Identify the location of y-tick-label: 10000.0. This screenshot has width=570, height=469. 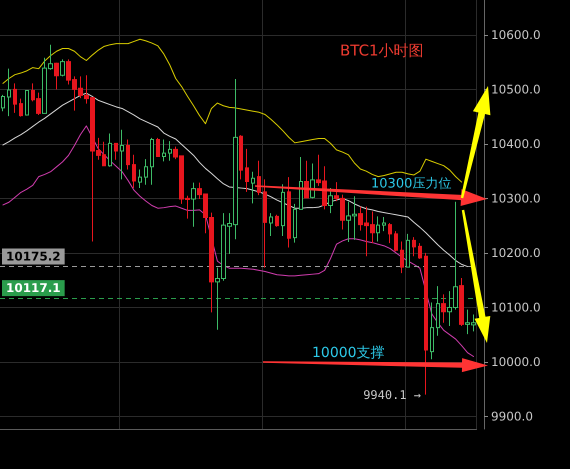
(516, 361).